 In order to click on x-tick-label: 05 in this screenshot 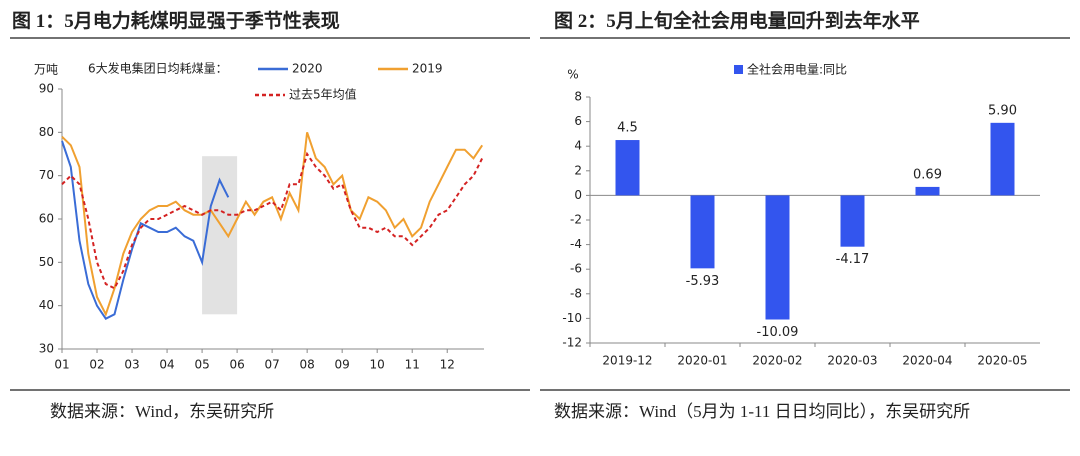, I will do `click(201, 365)`.